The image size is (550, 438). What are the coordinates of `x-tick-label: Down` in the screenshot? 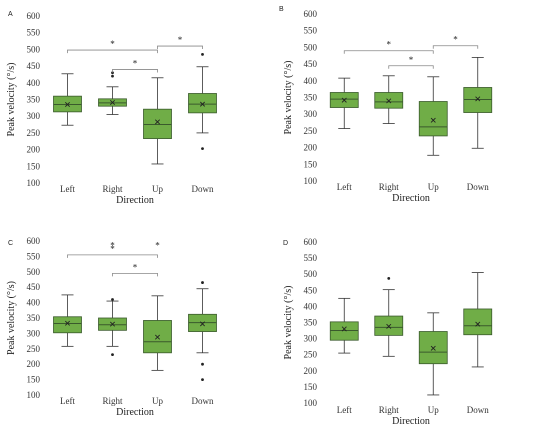 It's located at (478, 410).